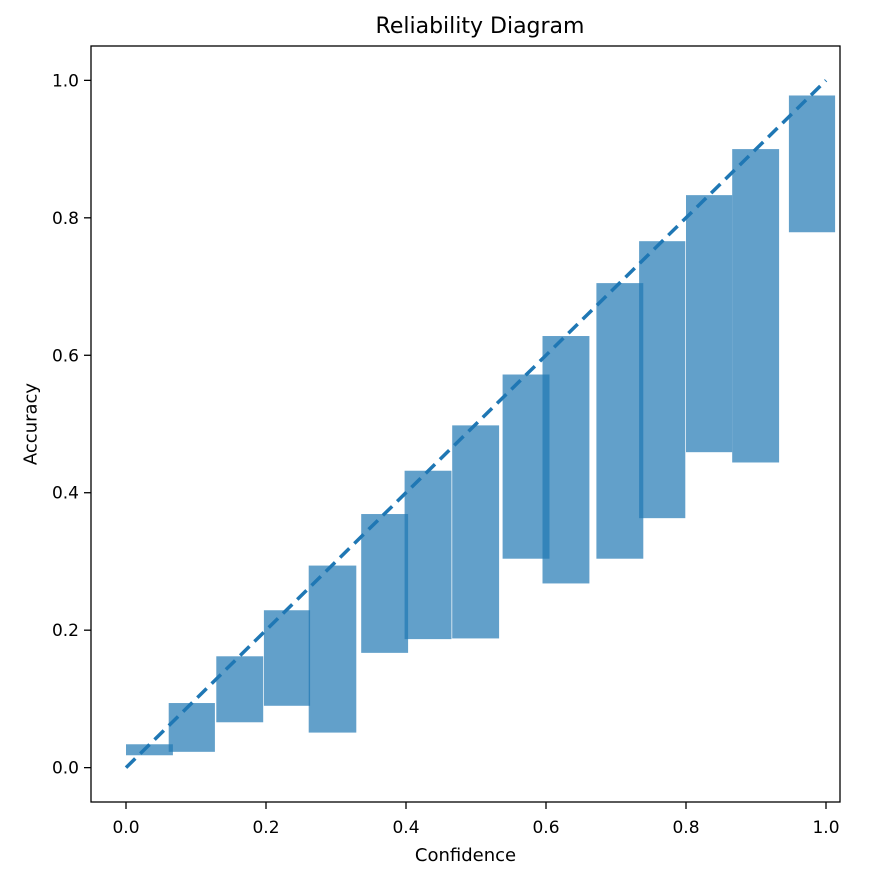 This screenshot has width=884, height=881. What do you see at coordinates (65, 769) in the screenshot?
I see `y-tick-label: 0.0` at bounding box center [65, 769].